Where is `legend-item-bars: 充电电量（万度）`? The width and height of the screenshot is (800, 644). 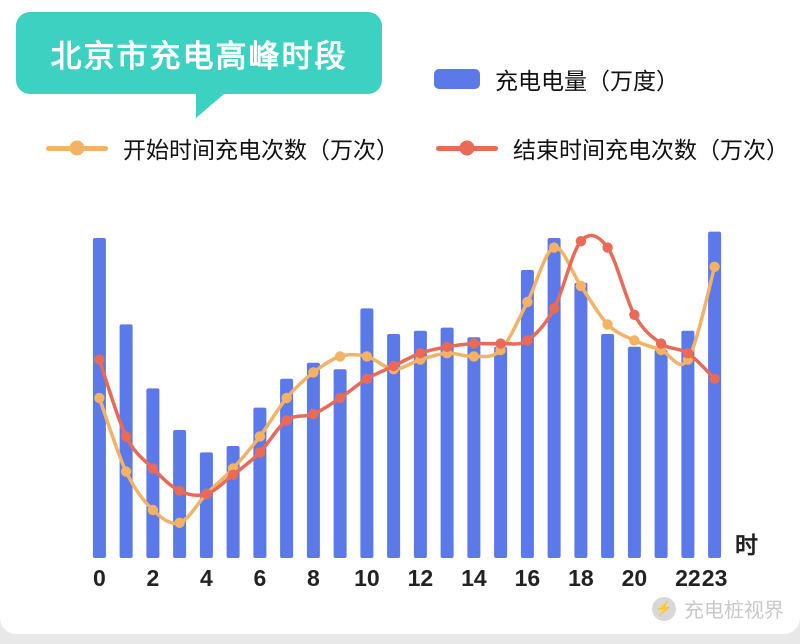 legend-item-bars: 充电电量（万度） is located at coordinates (556, 80).